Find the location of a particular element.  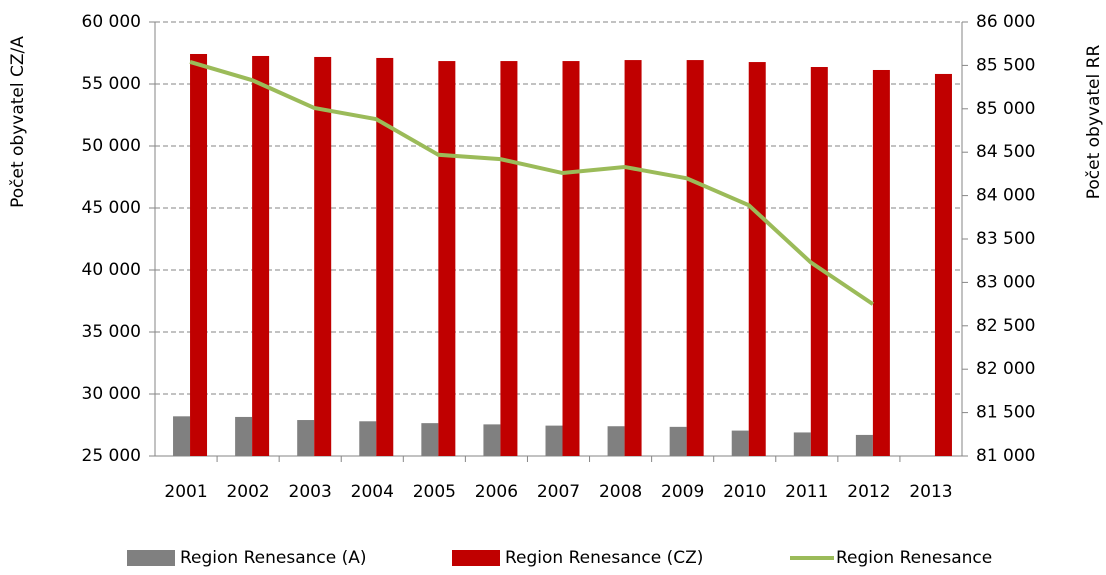

x-tick-label: 2005 is located at coordinates (434, 492).